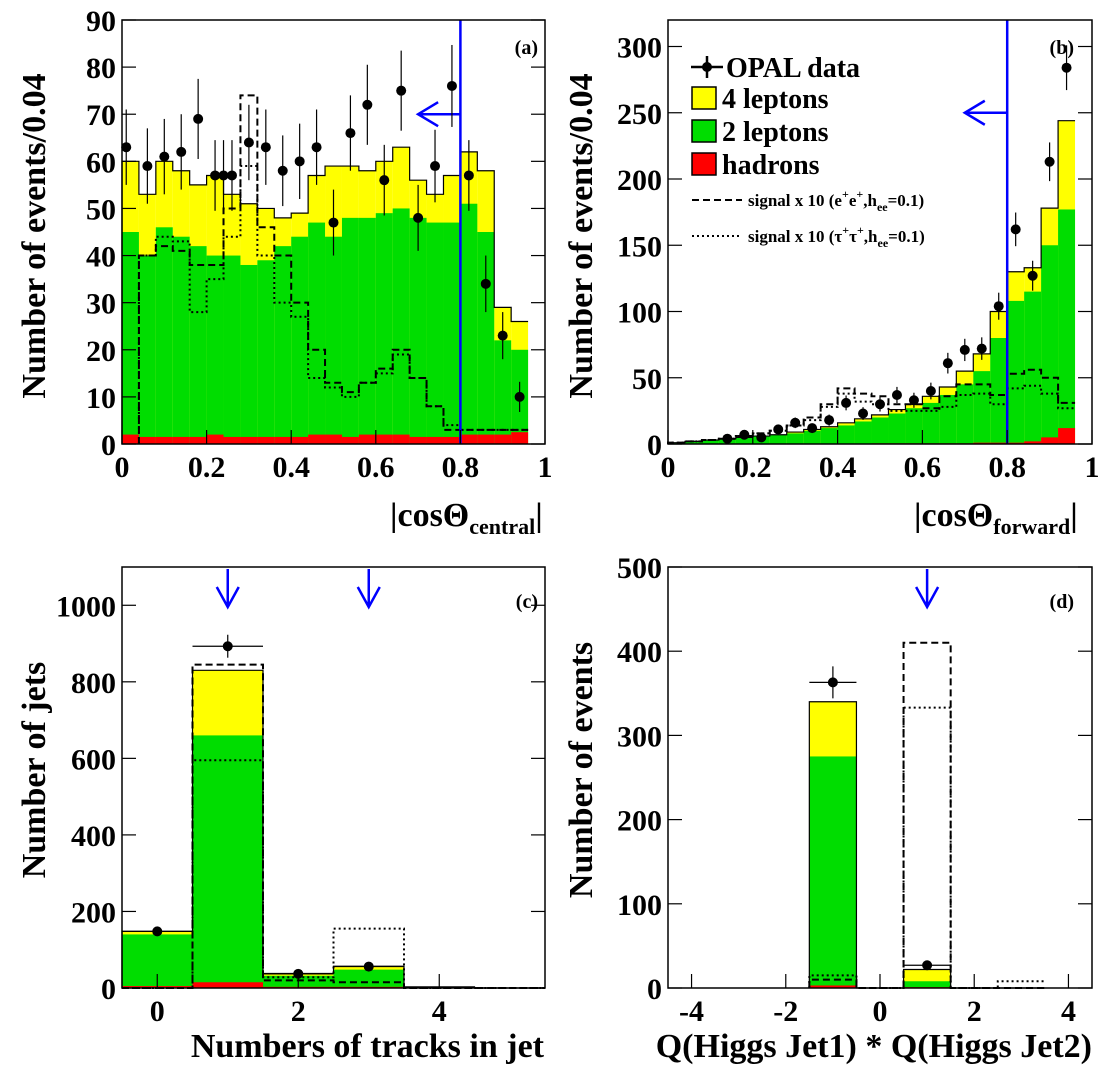 This screenshot has width=1098, height=1069. What do you see at coordinates (874, 1046) in the screenshot?
I see `panel-d-xlabel: Q(Higgs Jet1) * Q(Higgs Jet2)` at bounding box center [874, 1046].